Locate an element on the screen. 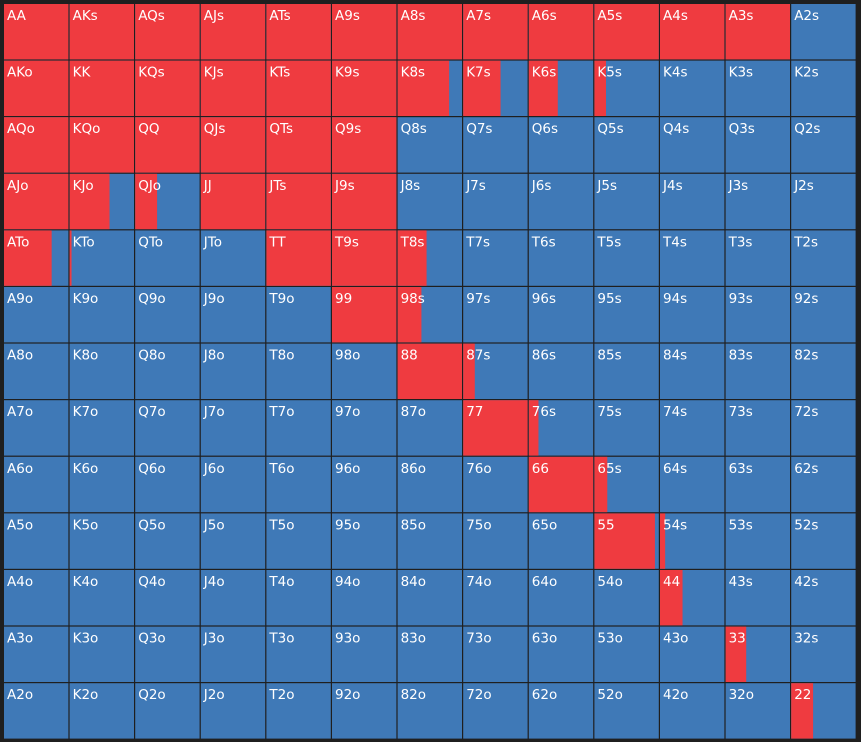 The width and height of the screenshot is (861, 742). hand-label: 94o is located at coordinates (347, 582).